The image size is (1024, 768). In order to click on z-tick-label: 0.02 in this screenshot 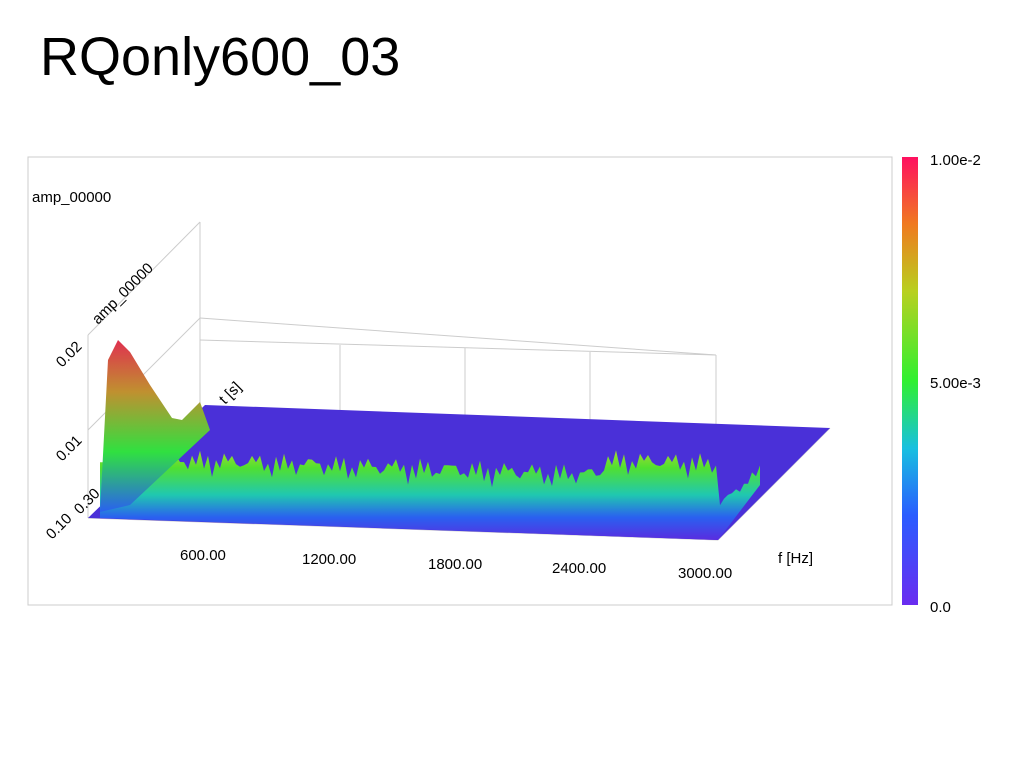, I will do `click(69, 354)`.